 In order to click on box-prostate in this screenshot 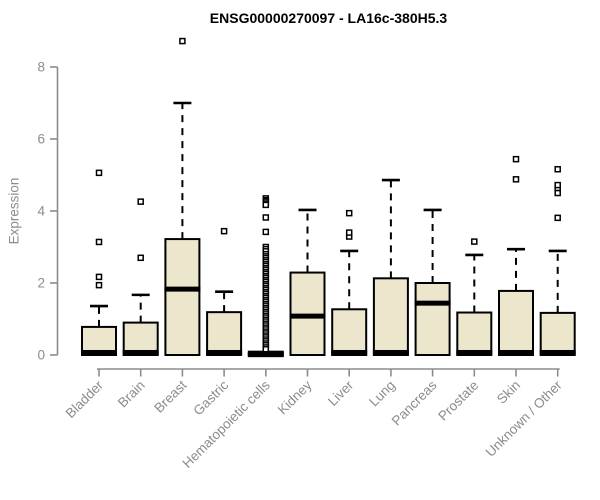, I will do `click(474, 333)`.